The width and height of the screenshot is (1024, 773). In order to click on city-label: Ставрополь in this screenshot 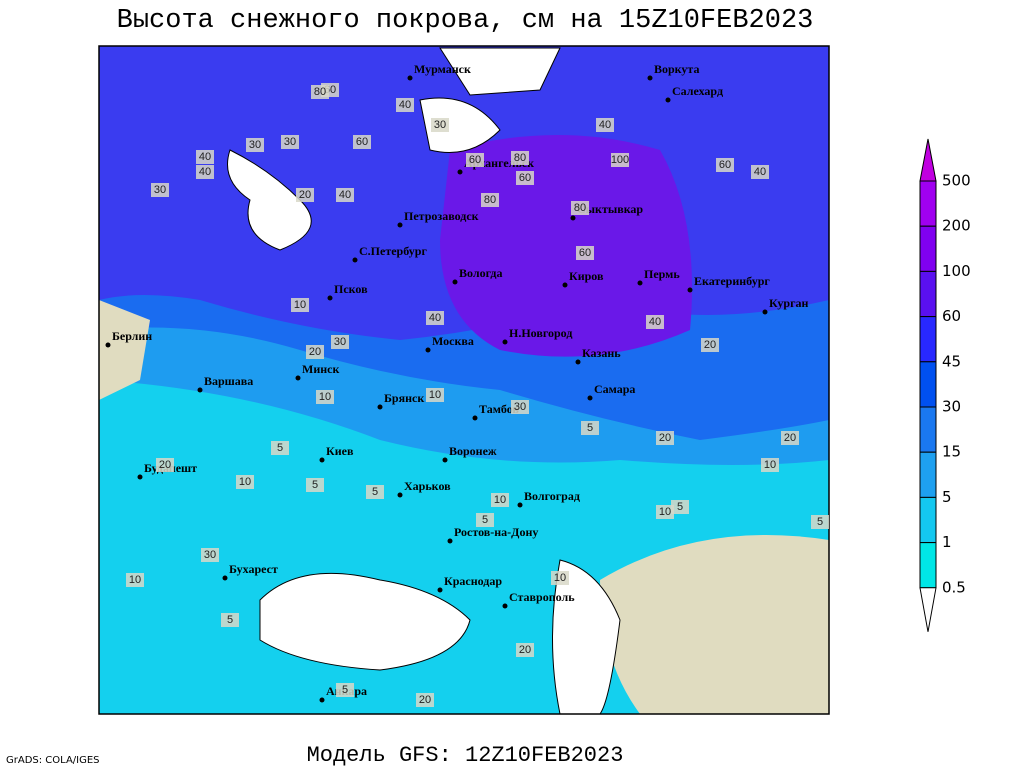, I will do `click(542, 597)`.